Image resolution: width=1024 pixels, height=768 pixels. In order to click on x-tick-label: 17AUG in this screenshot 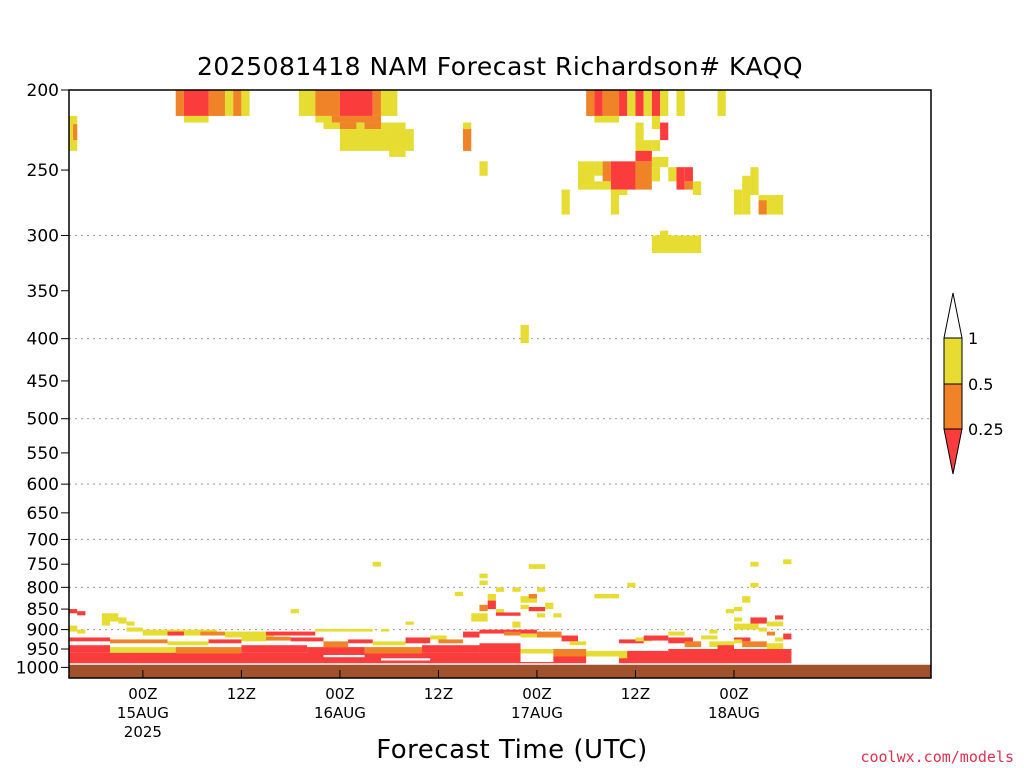, I will do `click(537, 713)`.